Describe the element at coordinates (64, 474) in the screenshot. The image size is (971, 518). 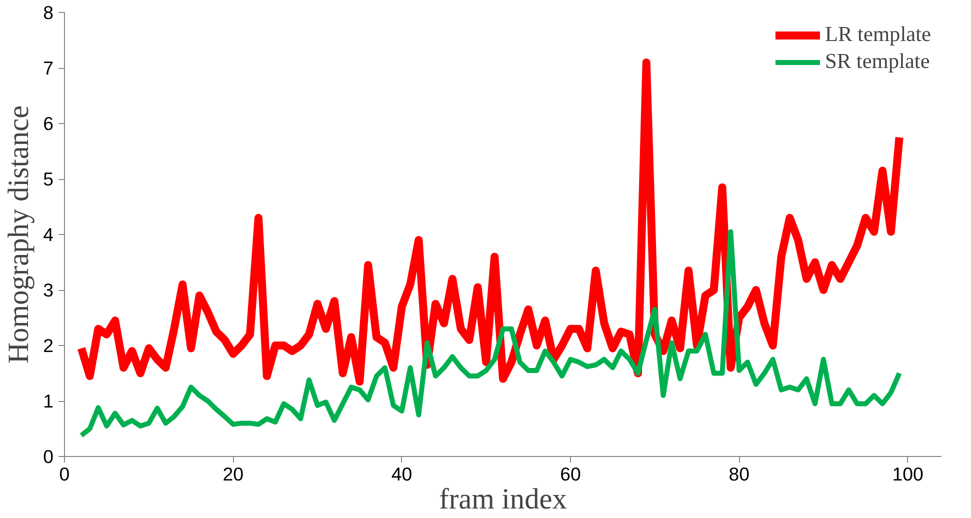
I see `x-tick-label: 0` at that location.